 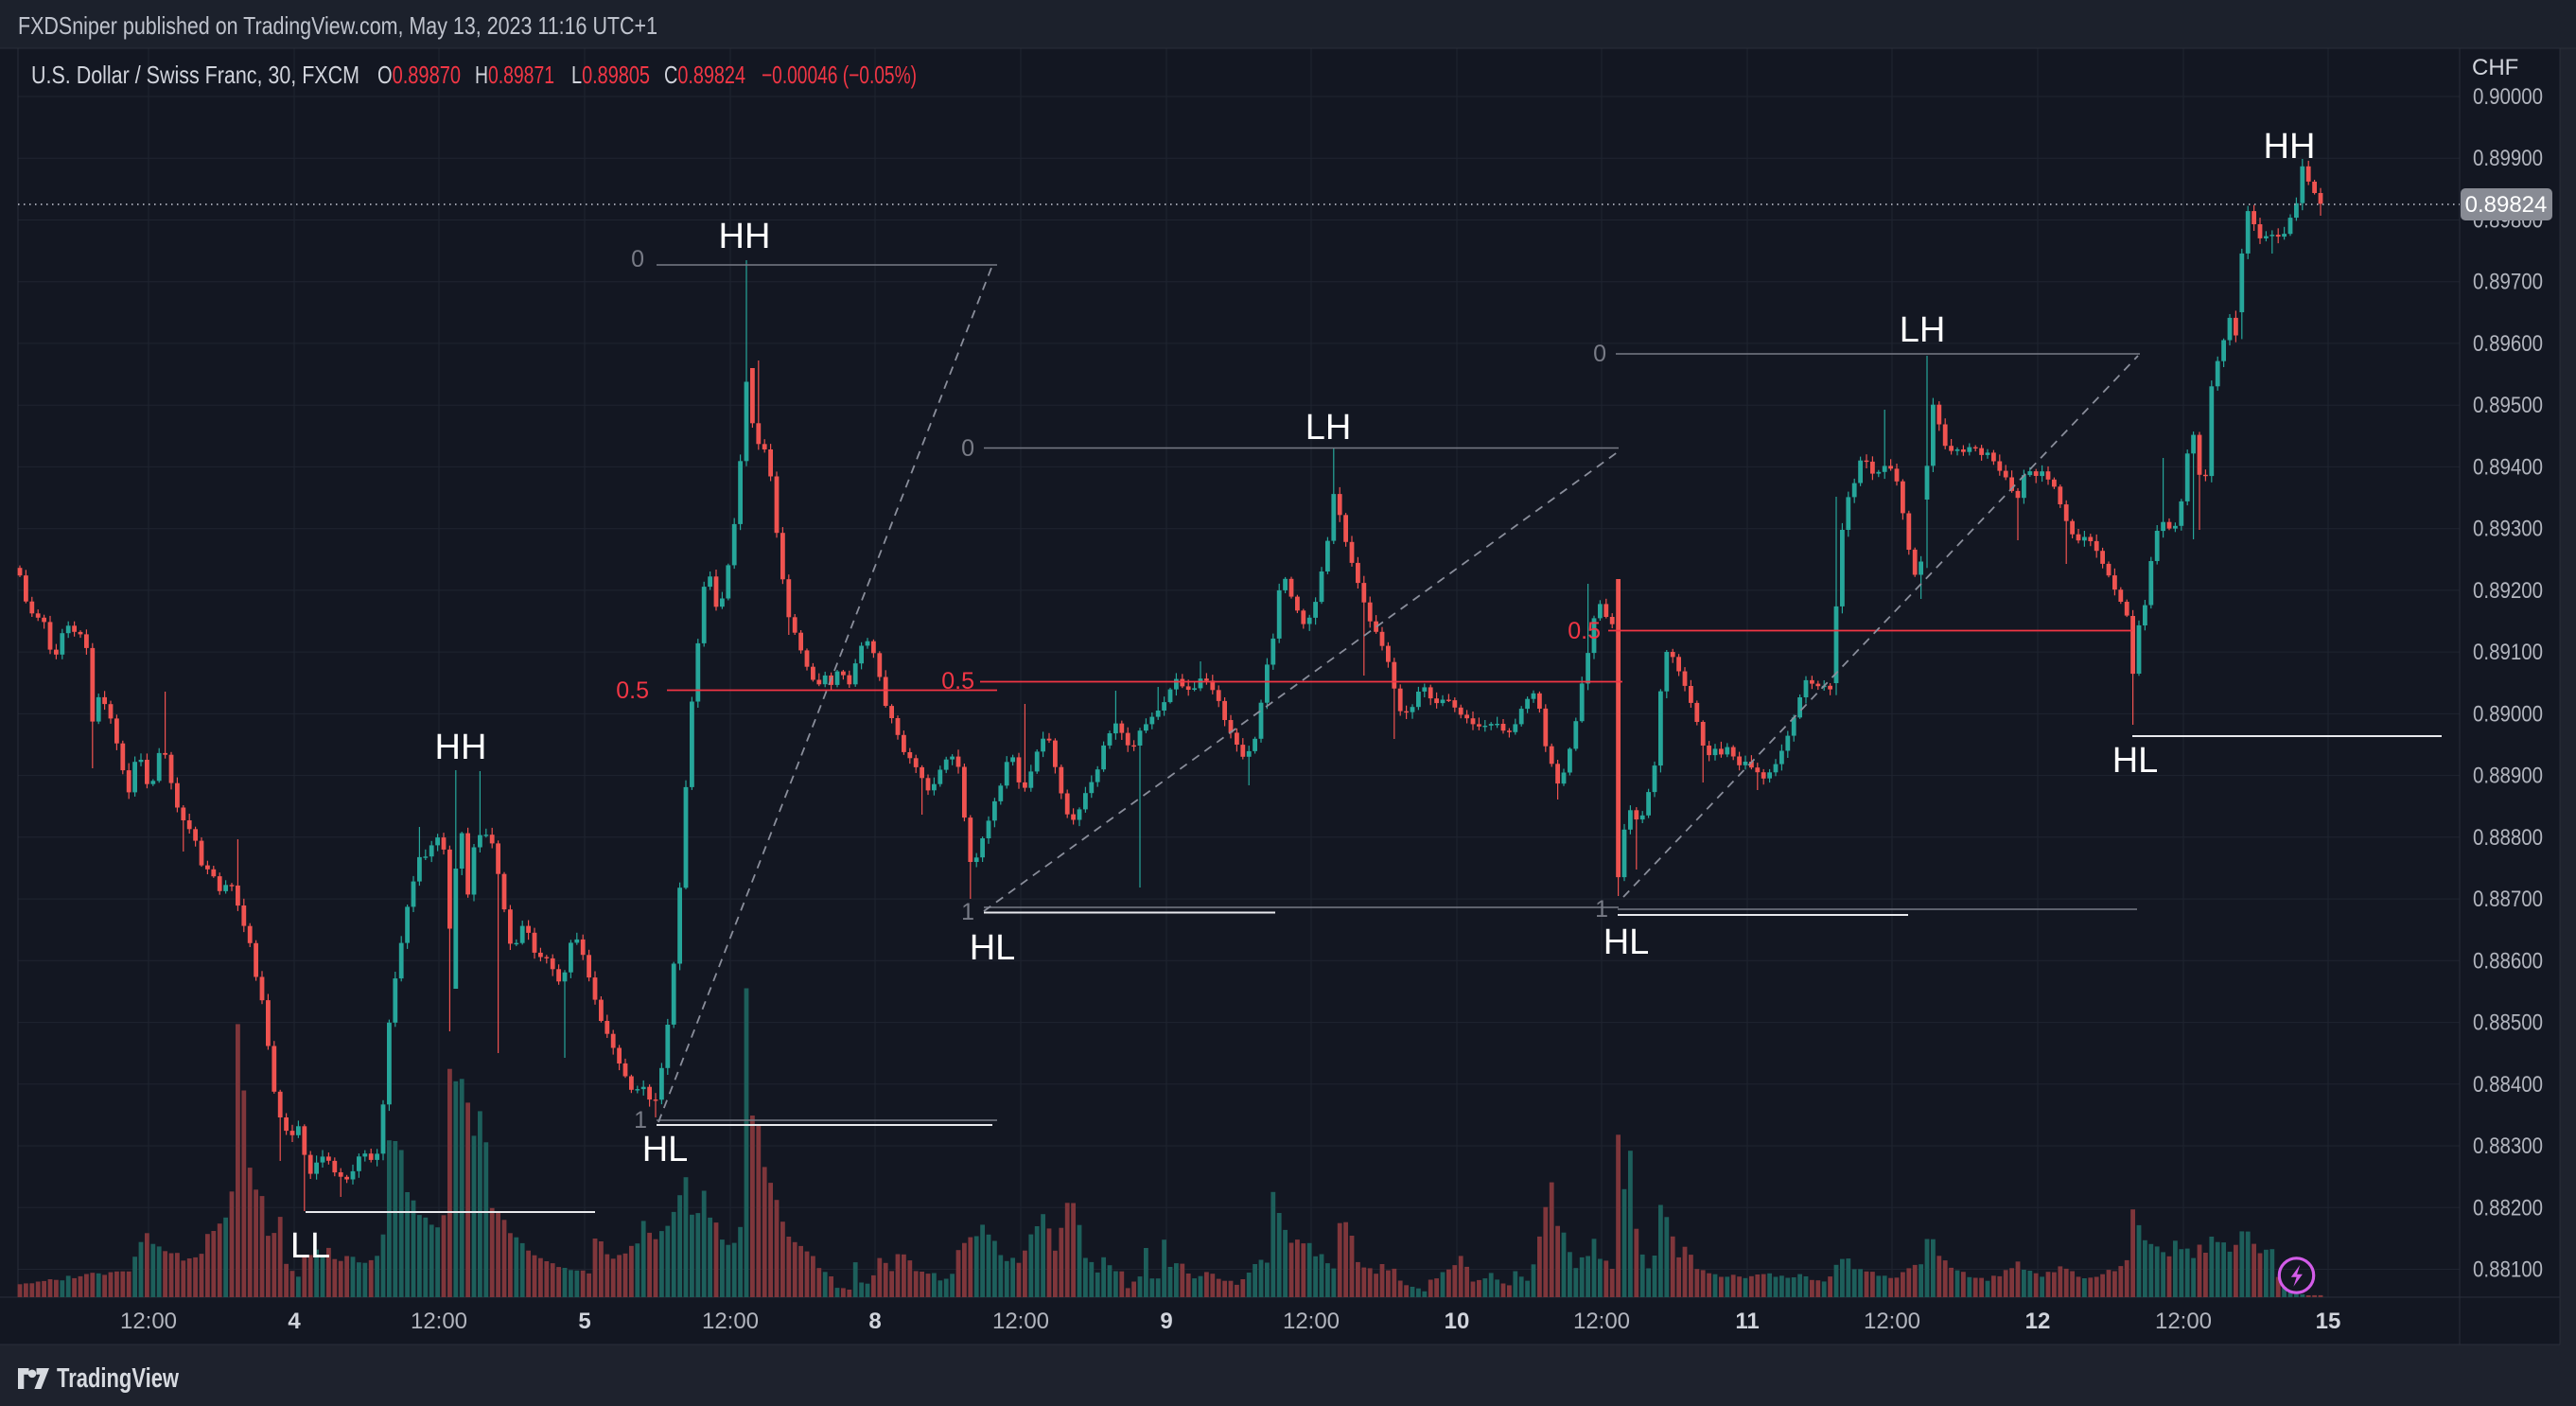 What do you see at coordinates (2508, 405) in the screenshot?
I see `svg-text: 0.89500` at bounding box center [2508, 405].